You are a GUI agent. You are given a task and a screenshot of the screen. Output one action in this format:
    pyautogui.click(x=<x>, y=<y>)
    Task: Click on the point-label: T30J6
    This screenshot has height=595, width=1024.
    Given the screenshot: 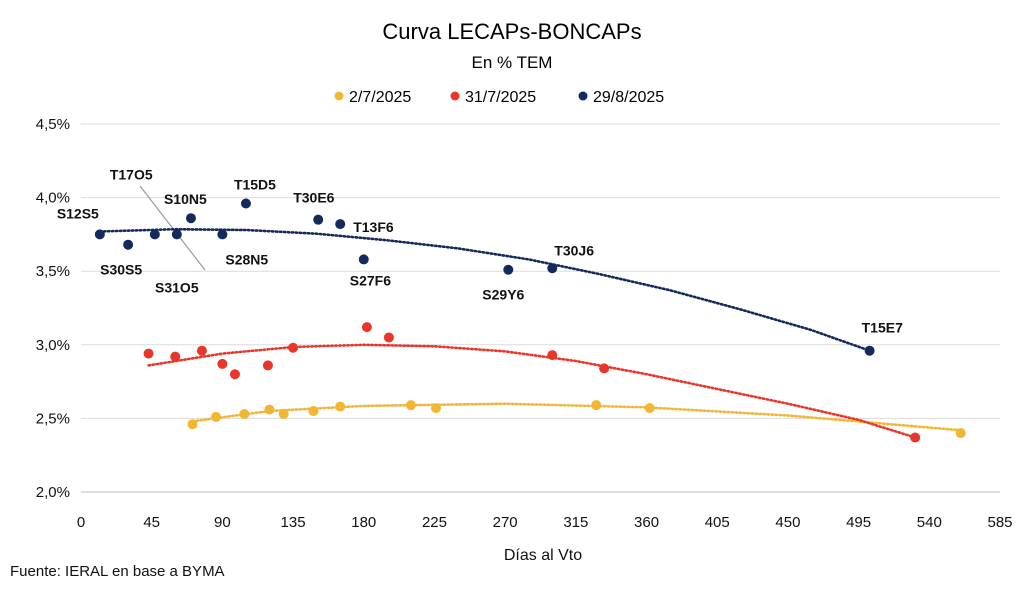 What is the action you would take?
    pyautogui.click(x=574, y=250)
    